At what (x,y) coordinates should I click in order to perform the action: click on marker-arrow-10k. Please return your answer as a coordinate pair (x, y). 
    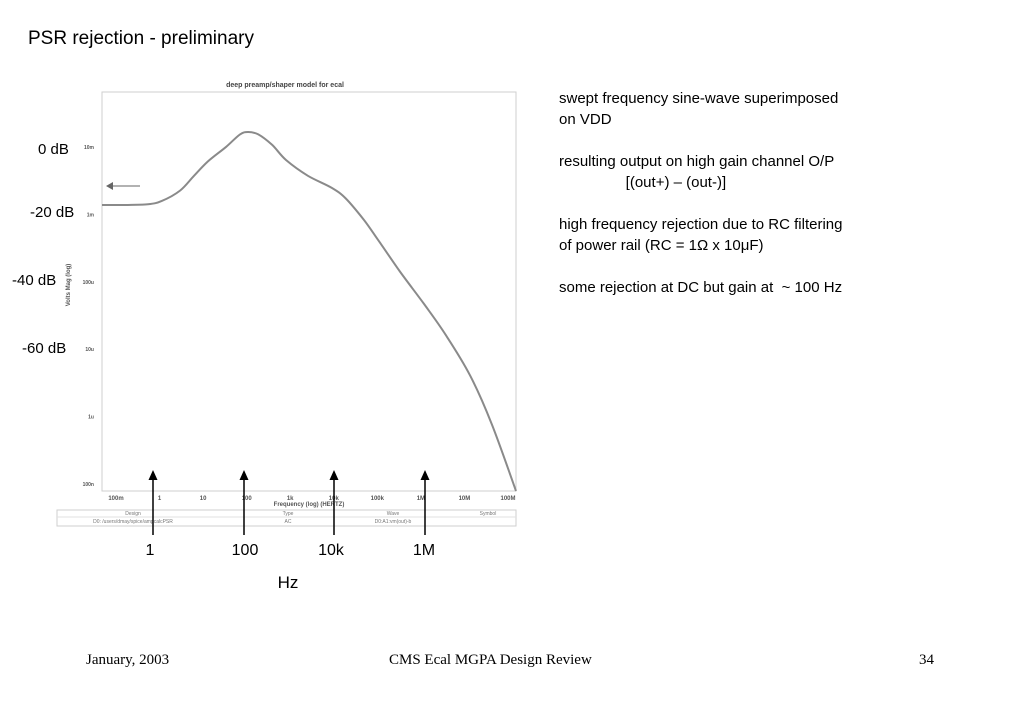
    Looking at the image, I should click on (334, 502).